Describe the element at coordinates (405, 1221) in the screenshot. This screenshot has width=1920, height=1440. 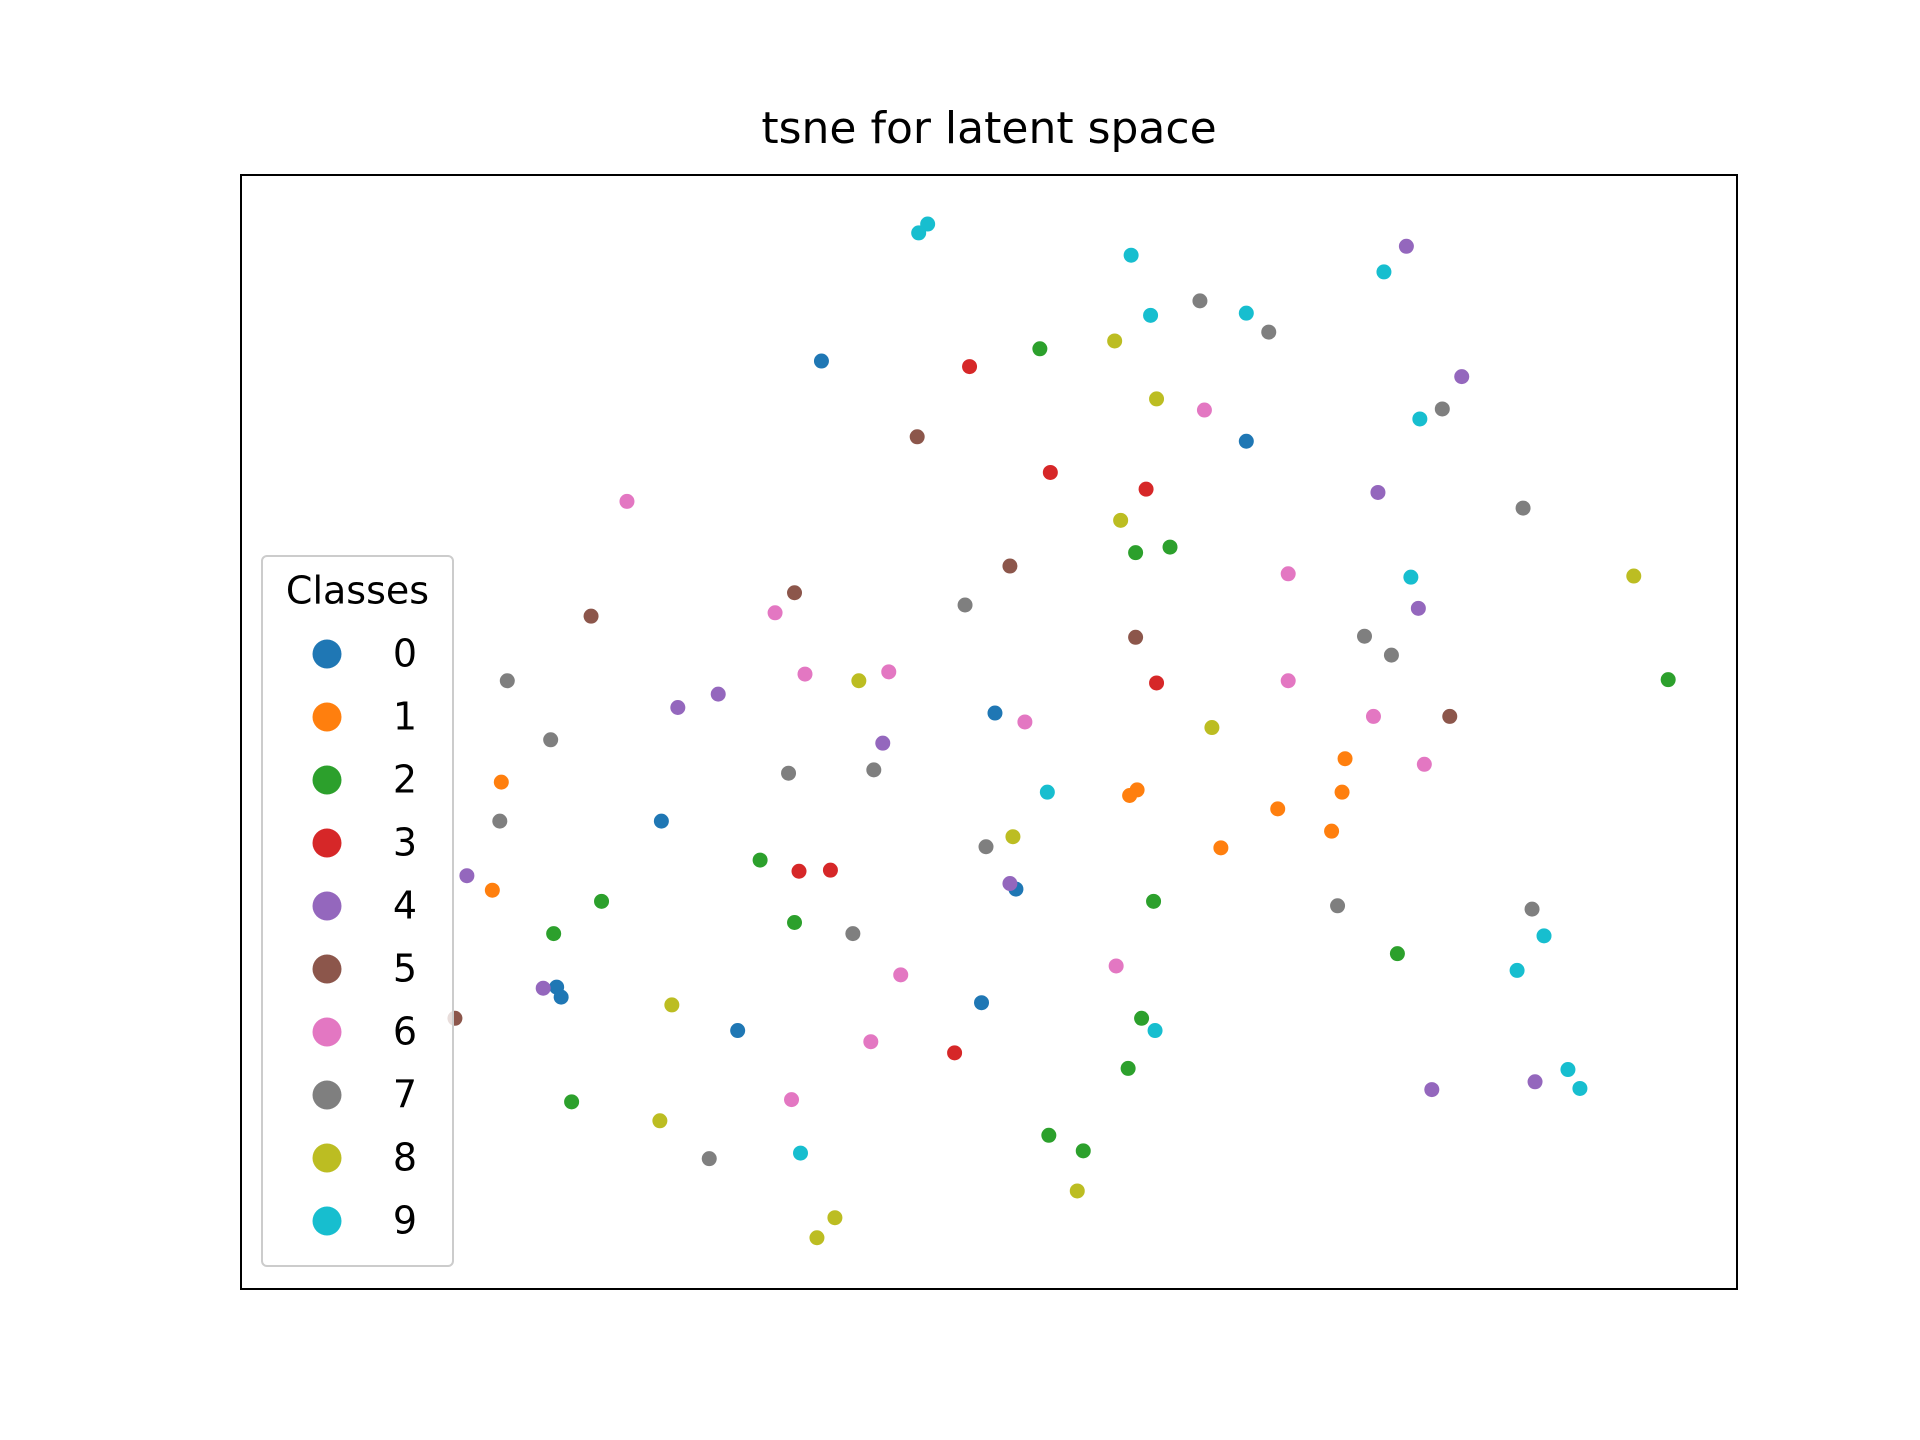
I see `legend-label: 9` at that location.